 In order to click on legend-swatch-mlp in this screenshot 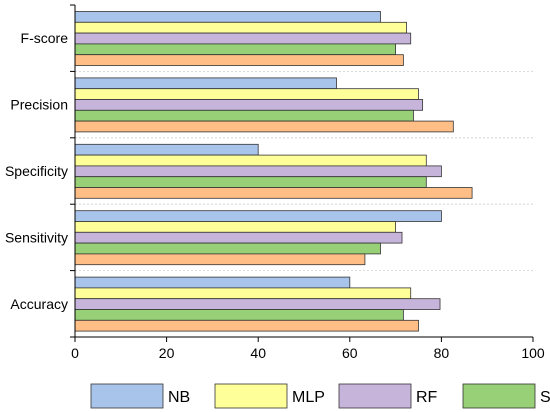, I will do `click(251, 396)`.